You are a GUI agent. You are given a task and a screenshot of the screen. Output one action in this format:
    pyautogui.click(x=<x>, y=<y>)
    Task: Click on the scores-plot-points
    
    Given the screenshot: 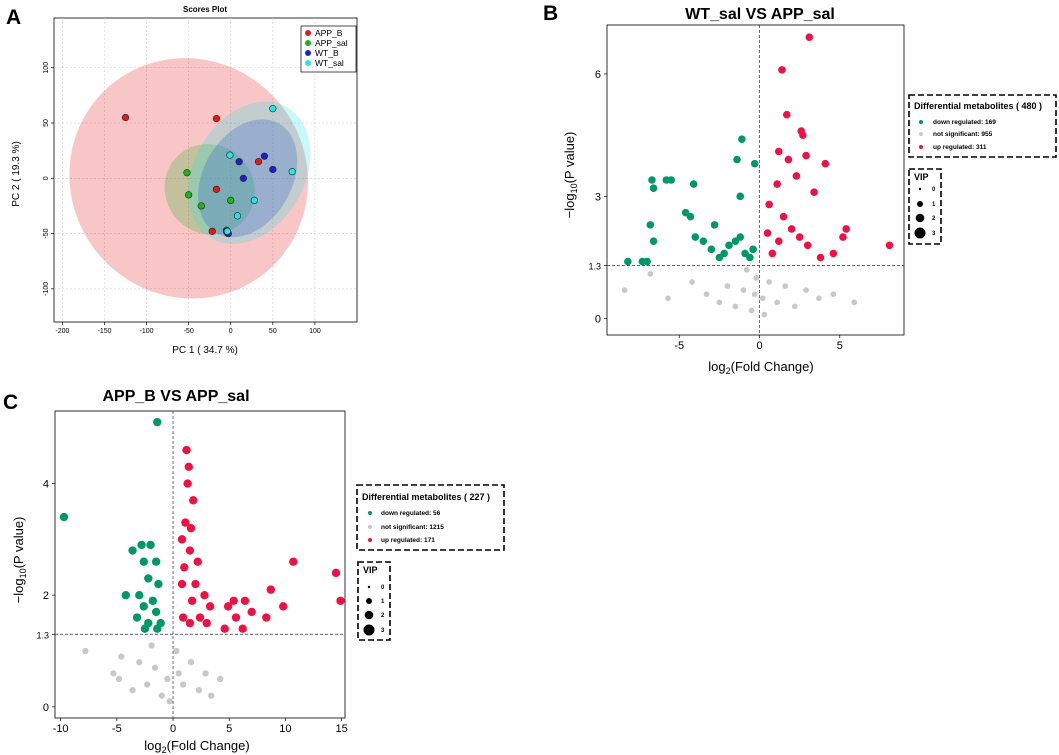 What is the action you would take?
    pyautogui.click(x=208, y=171)
    